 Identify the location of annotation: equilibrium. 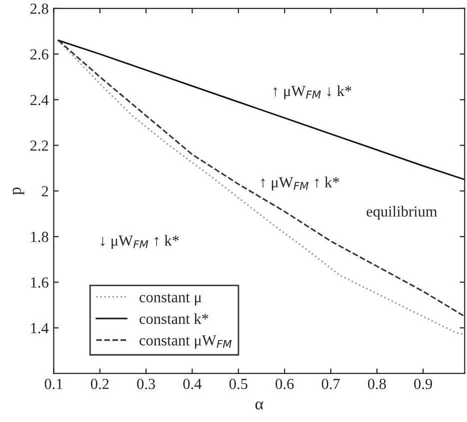
(402, 213).